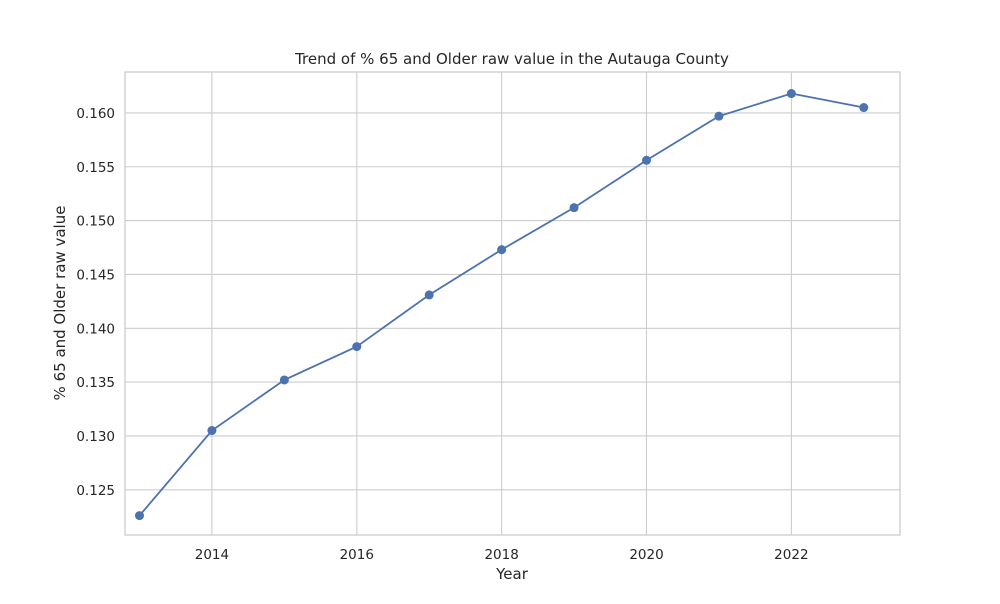  What do you see at coordinates (95, 275) in the screenshot?
I see `y-tick-label: 0.145` at bounding box center [95, 275].